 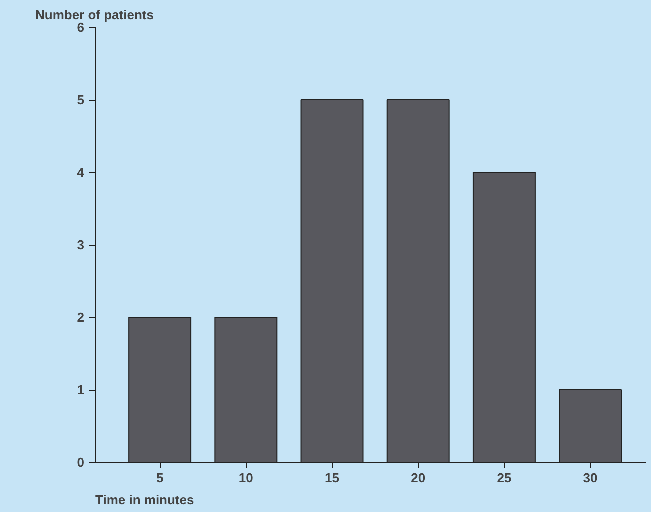 I want to click on y-tick-label: 0, so click(x=81, y=462).